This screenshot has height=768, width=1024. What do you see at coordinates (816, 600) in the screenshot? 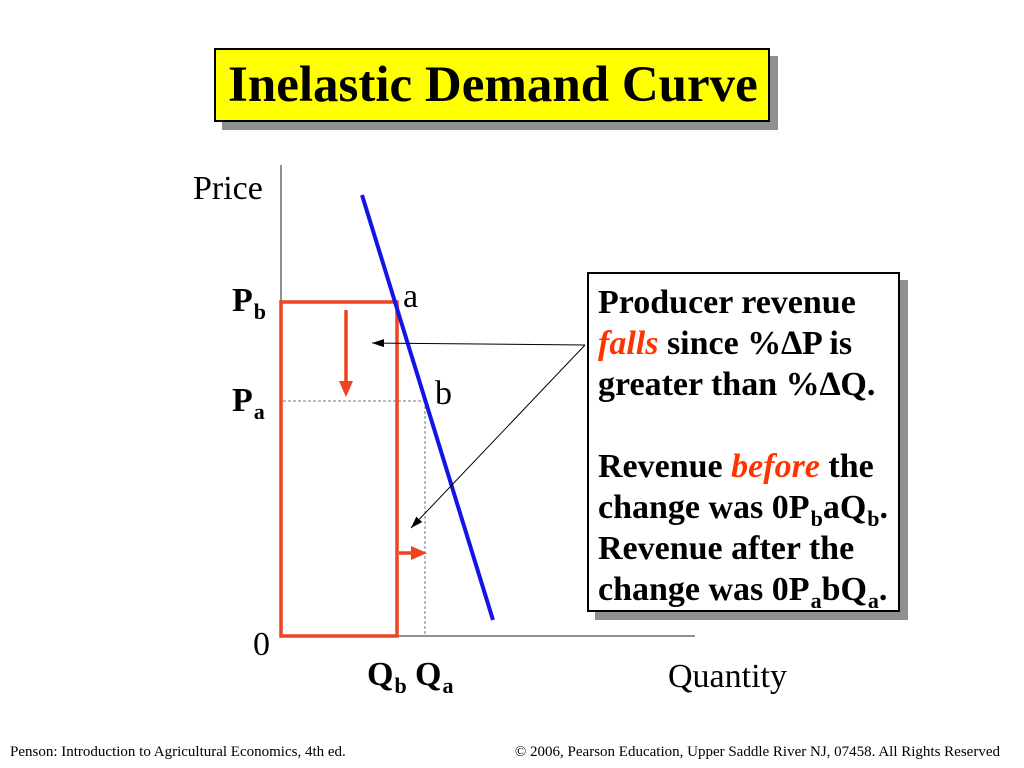
I see `after-formula-sub1: a` at bounding box center [816, 600].